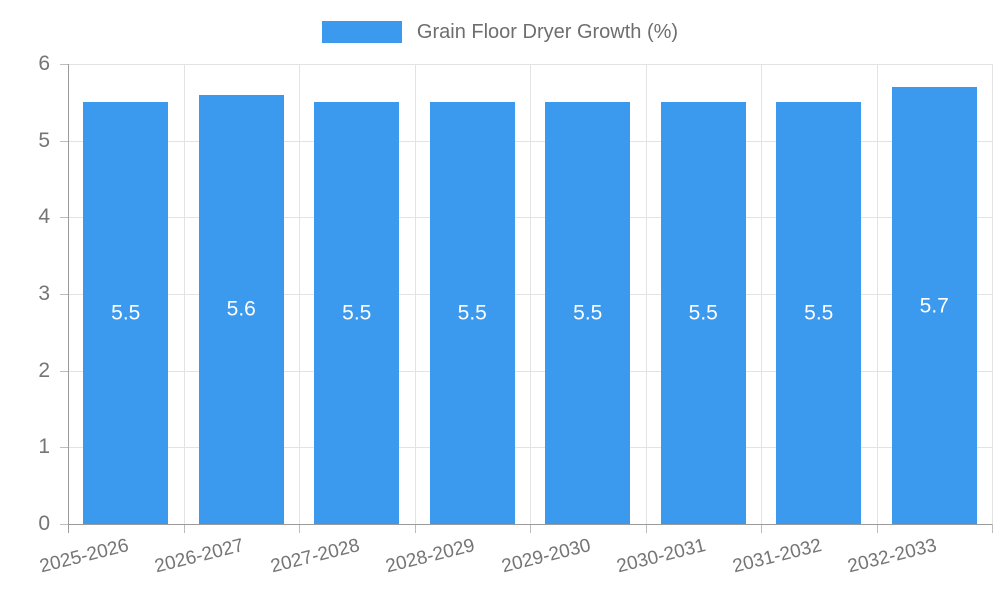 Image resolution: width=1000 pixels, height=600 pixels. What do you see at coordinates (44, 140) in the screenshot?
I see `y-axis-tick-label: 5` at bounding box center [44, 140].